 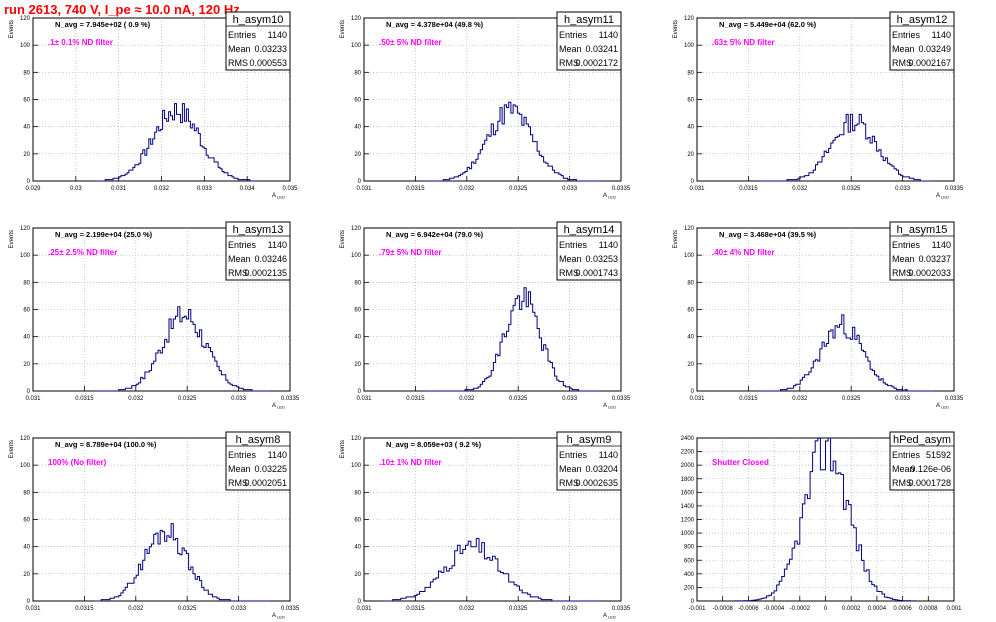 What do you see at coordinates (934, 259) in the screenshot?
I see `stats-value: 0.03237` at bounding box center [934, 259].